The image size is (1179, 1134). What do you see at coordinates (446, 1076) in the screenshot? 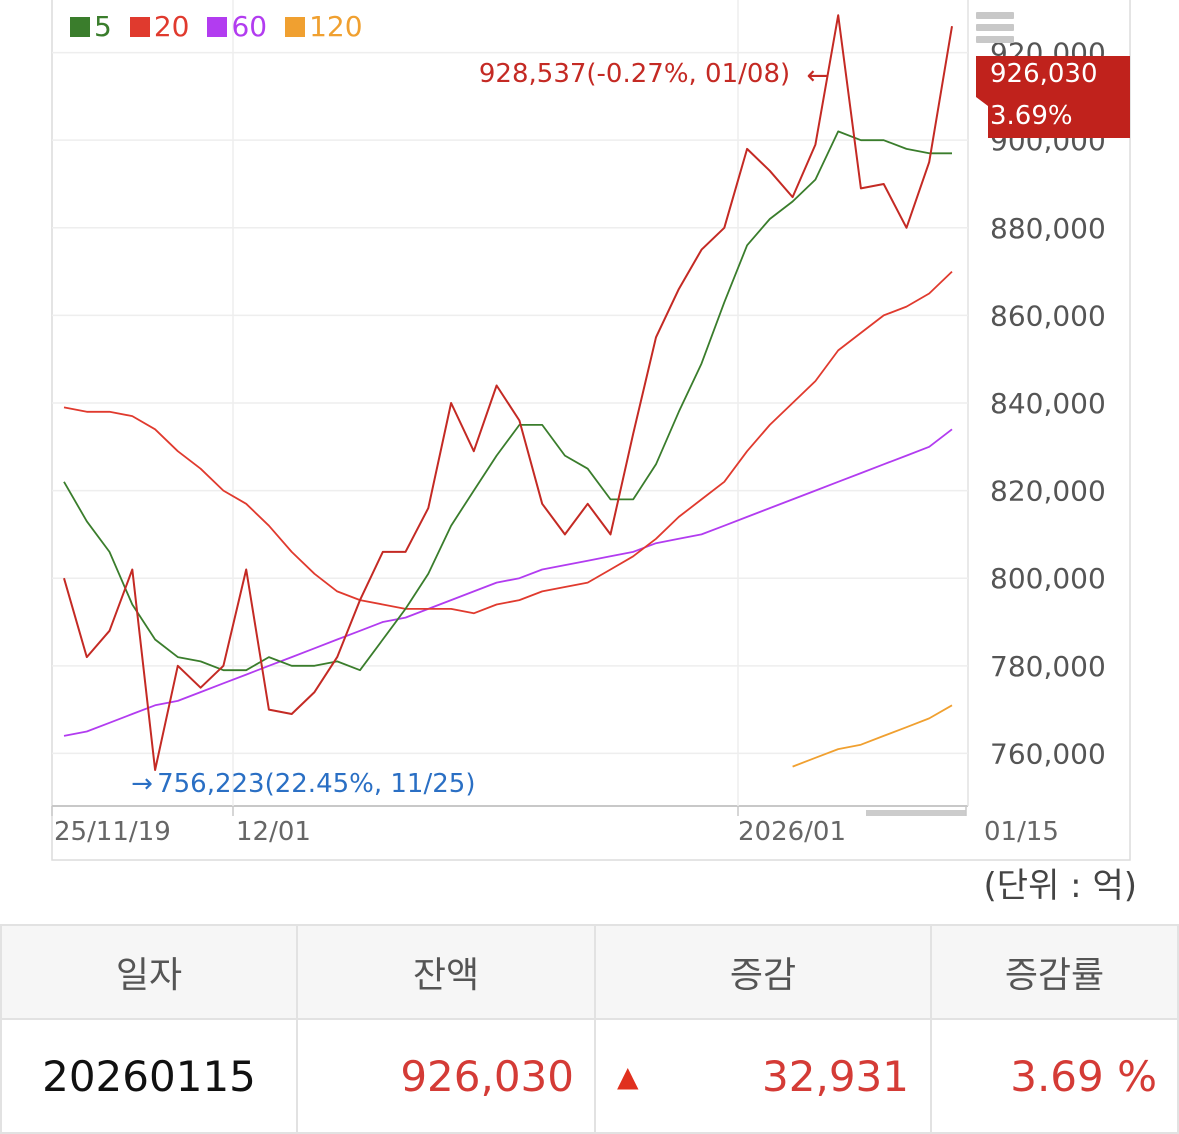
I see `row-balance: 926,030` at bounding box center [446, 1076].